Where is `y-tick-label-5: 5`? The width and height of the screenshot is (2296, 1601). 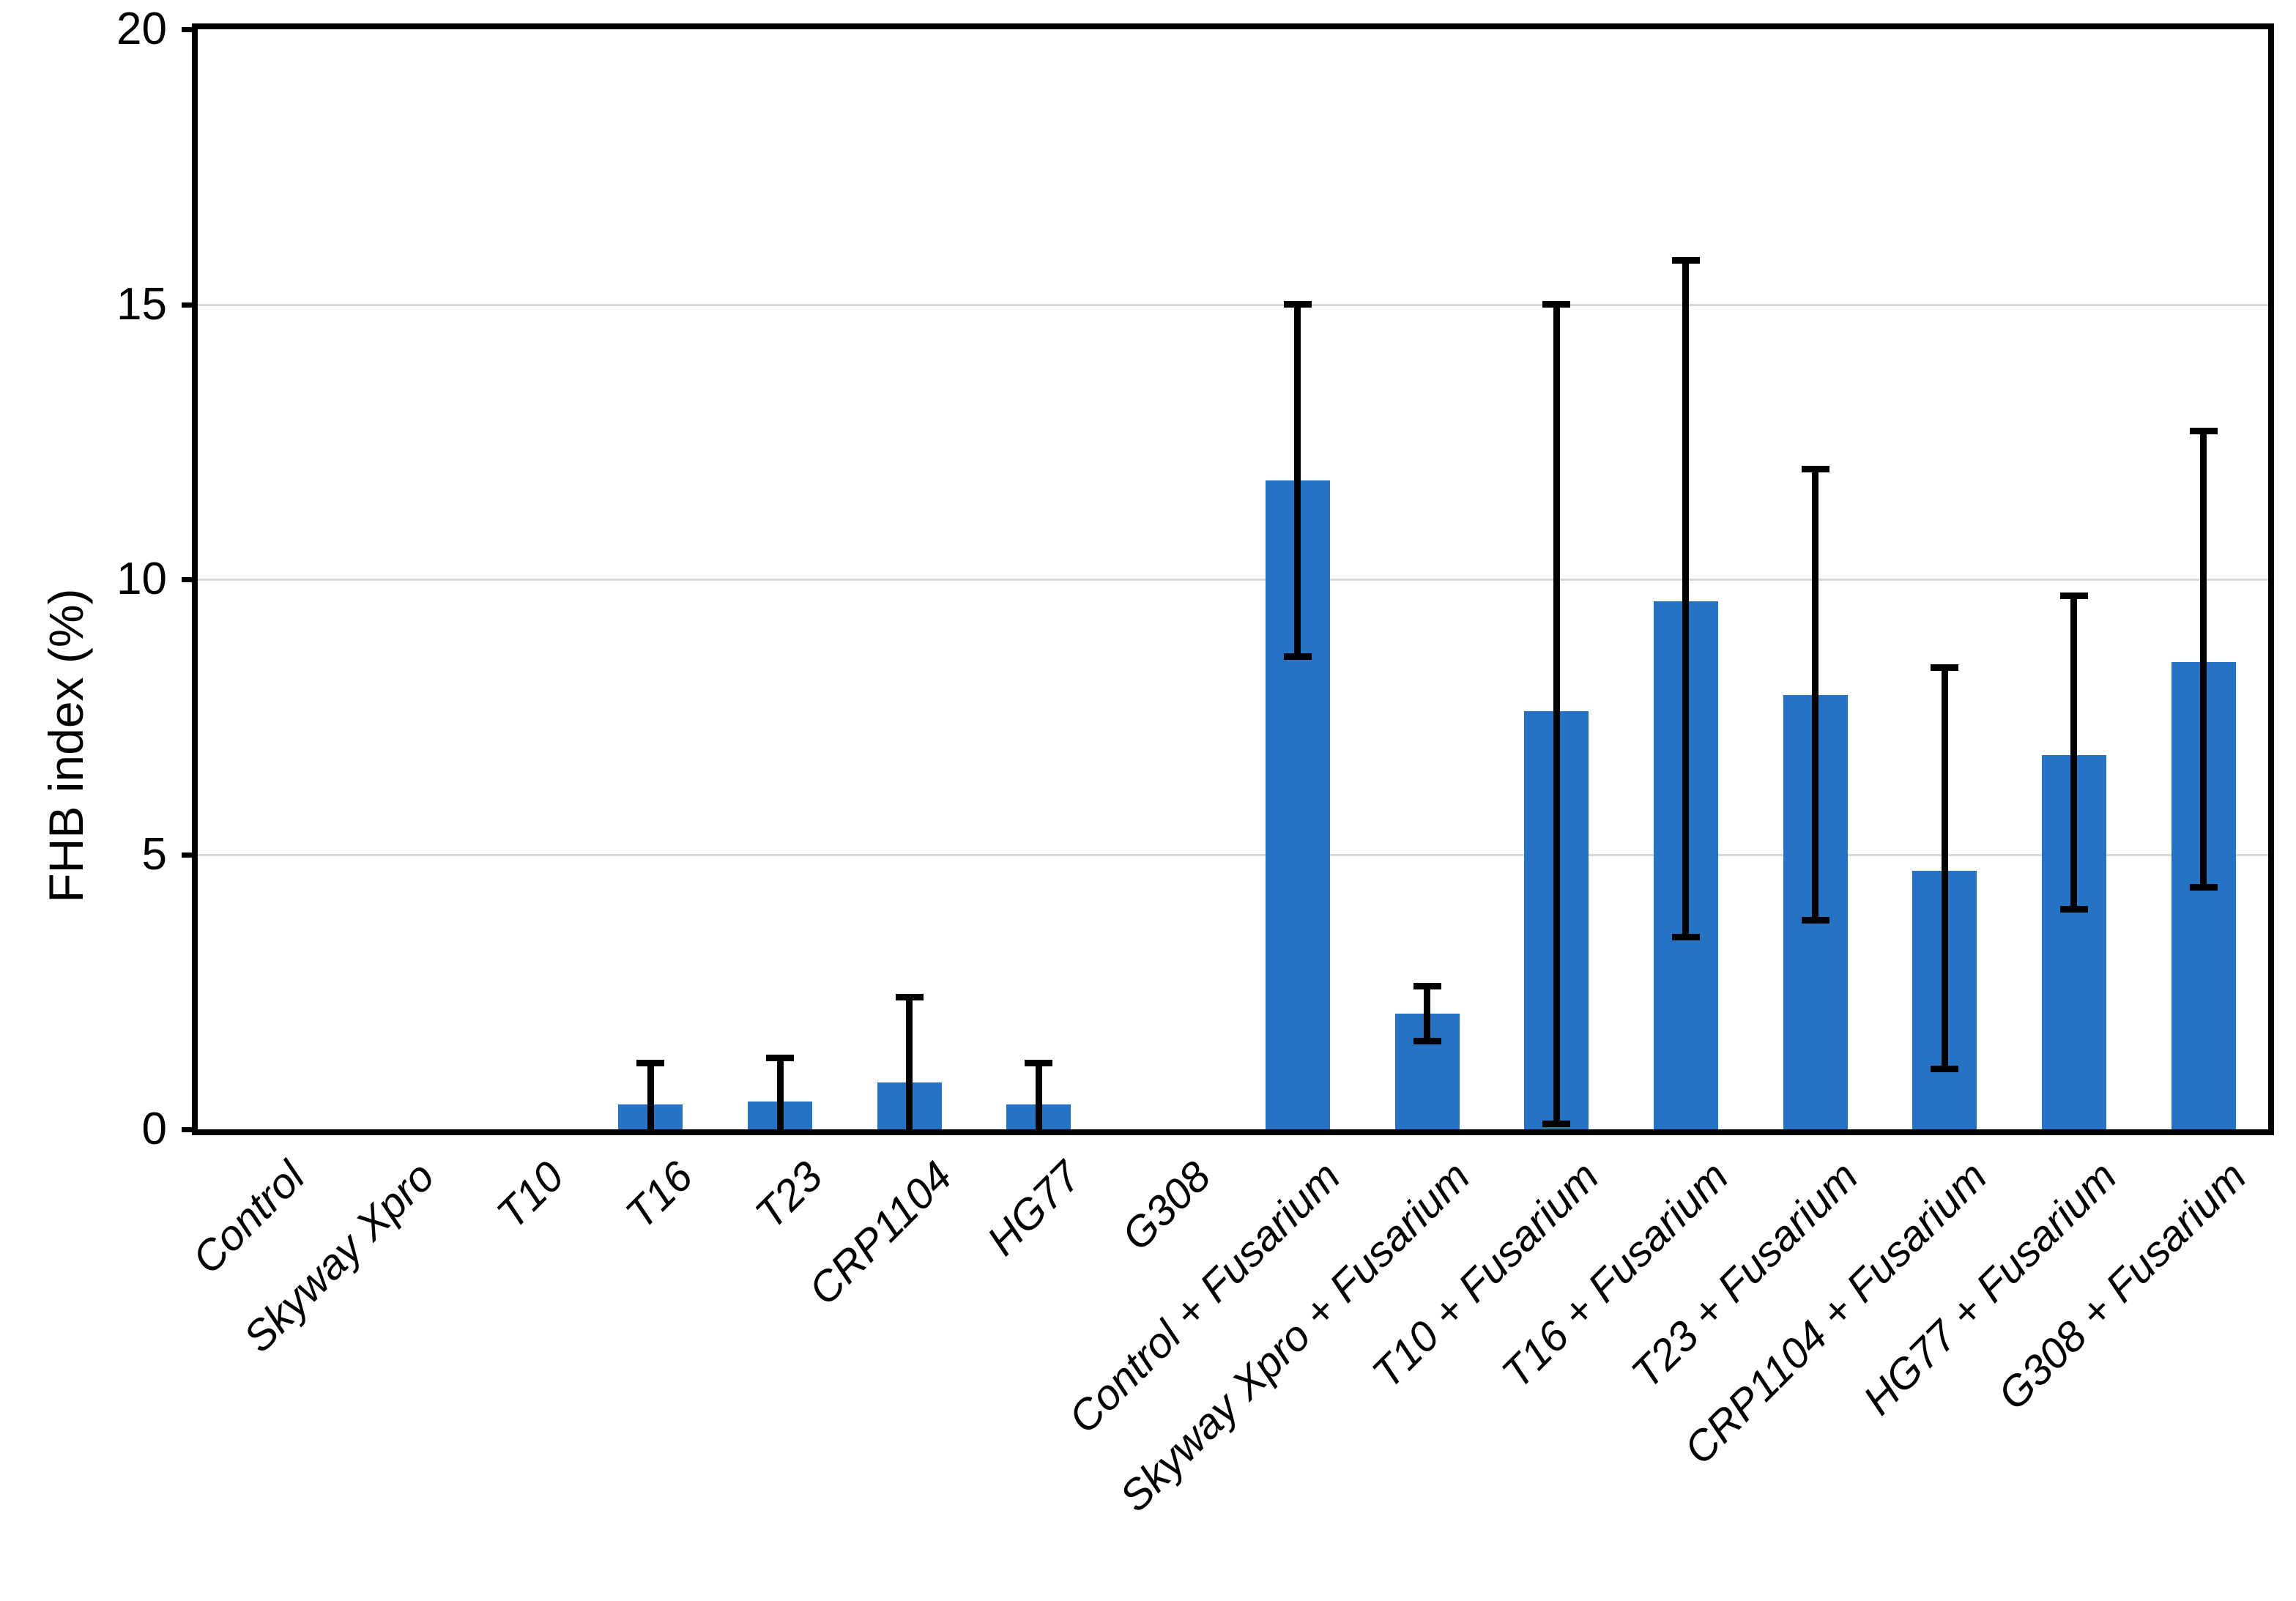 y-tick-label-5: 5 is located at coordinates (154, 854).